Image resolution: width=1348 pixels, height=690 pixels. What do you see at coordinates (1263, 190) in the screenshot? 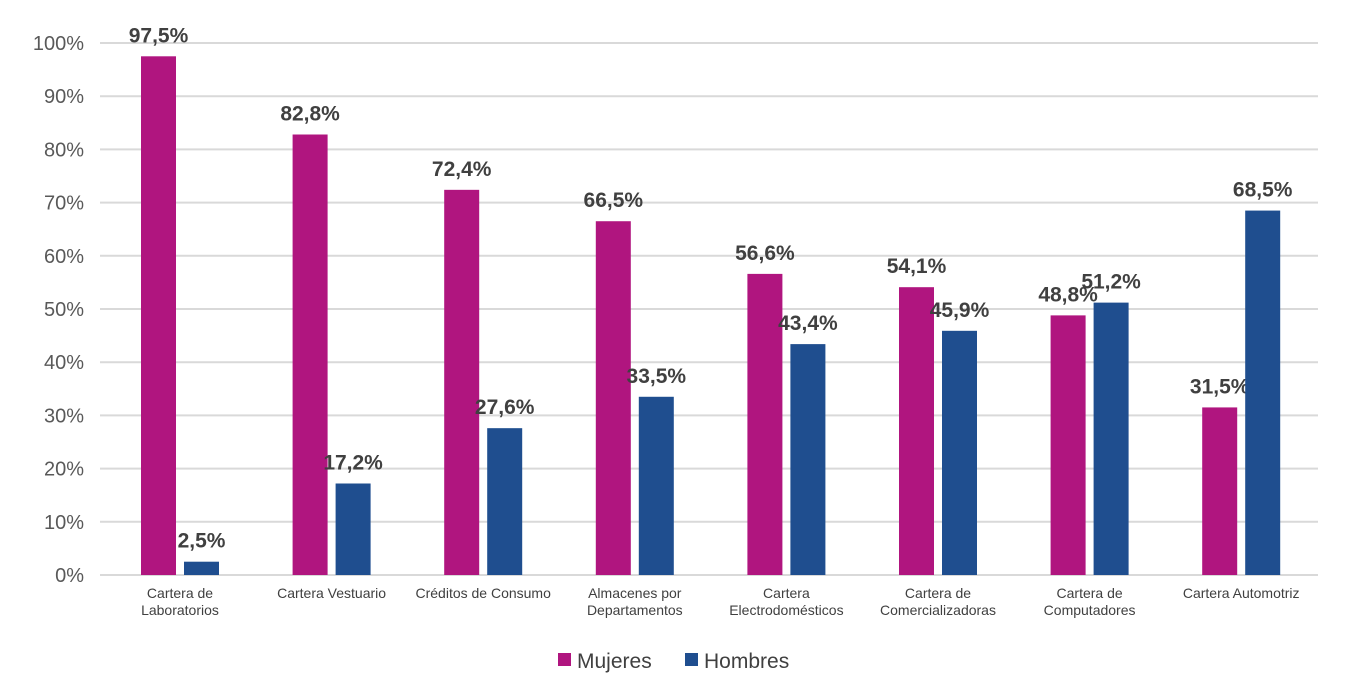
I see `data-label: 68,5%` at bounding box center [1263, 190].